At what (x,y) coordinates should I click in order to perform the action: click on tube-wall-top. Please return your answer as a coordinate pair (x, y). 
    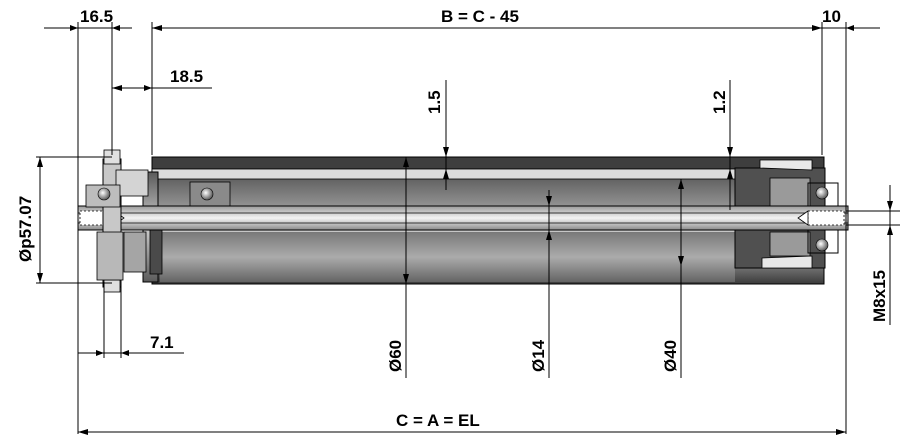
    Looking at the image, I should click on (488, 163).